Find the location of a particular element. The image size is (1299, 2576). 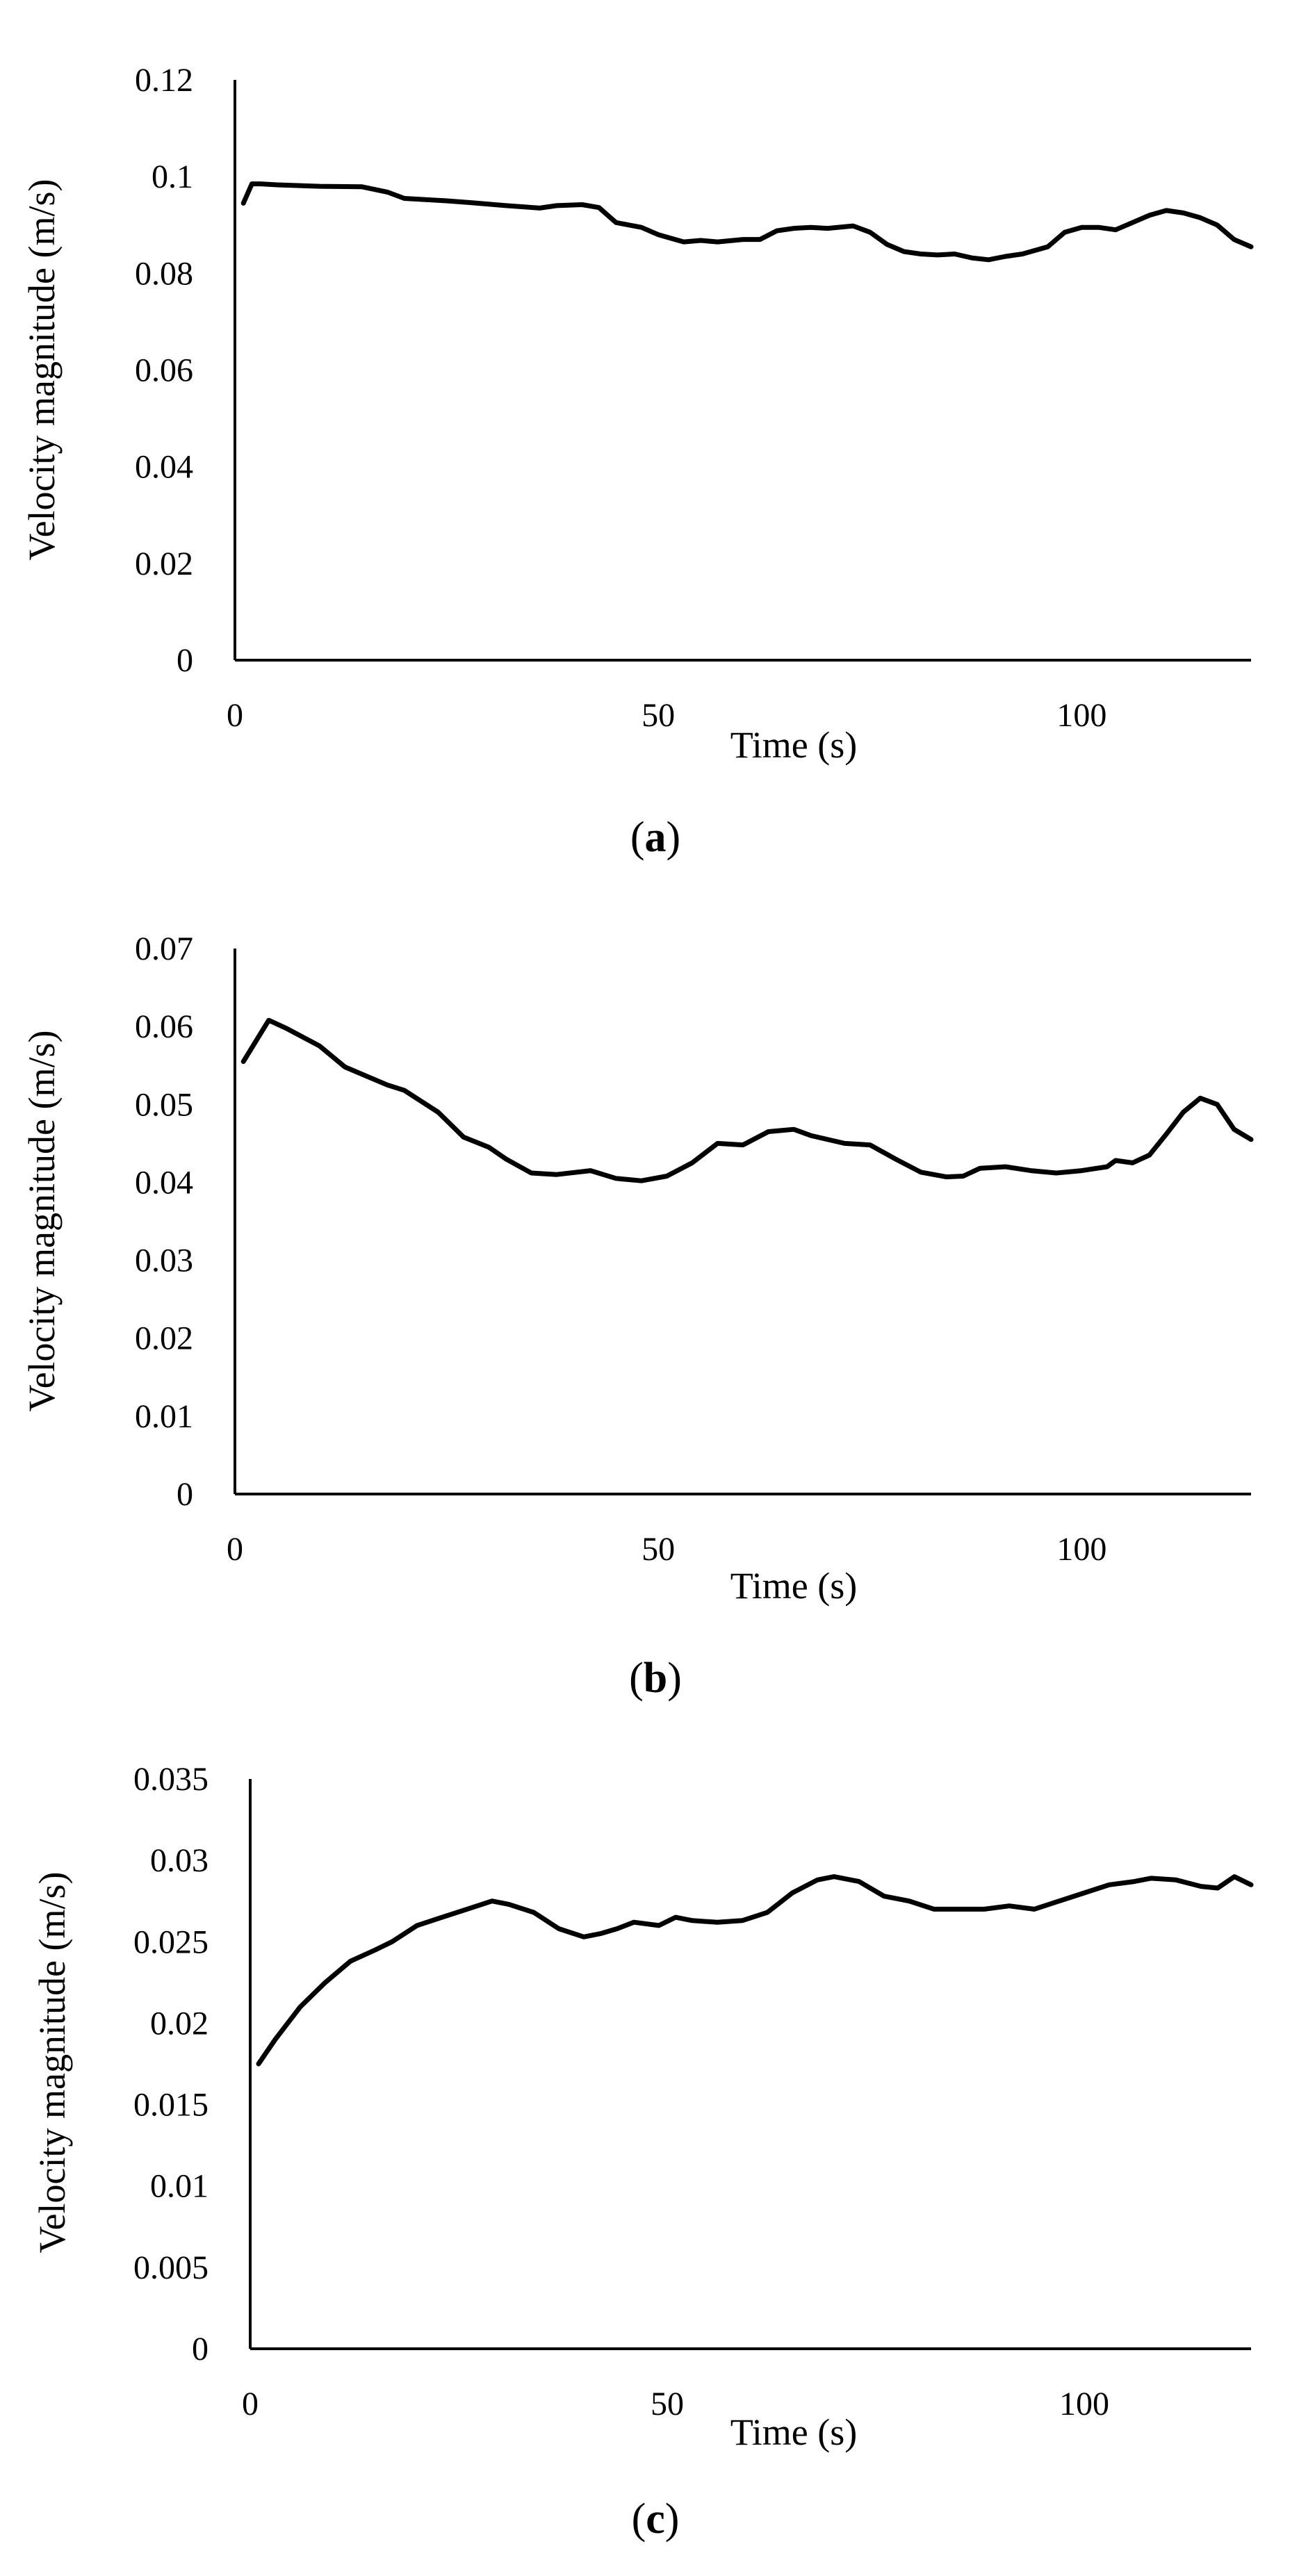

y-tick-label: 0.005 is located at coordinates (171, 2267).